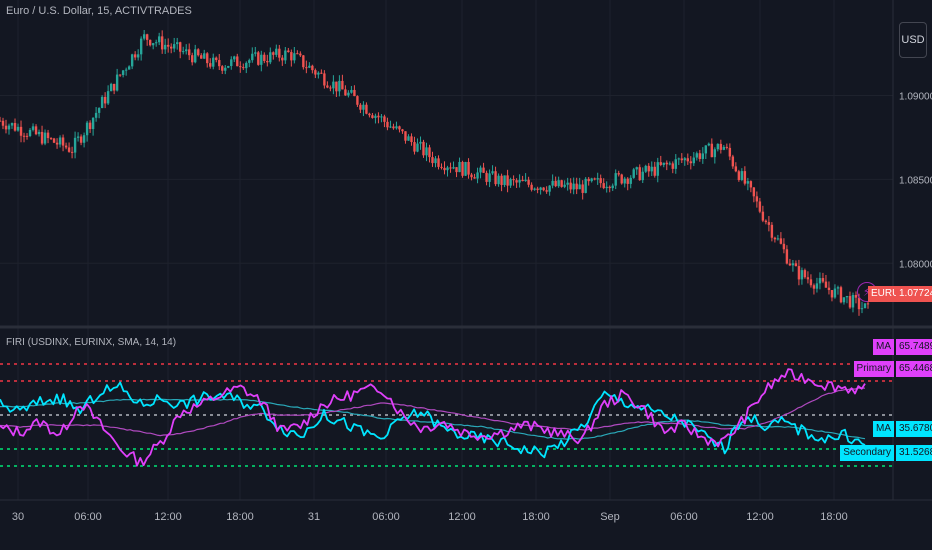  I want to click on ma-line, so click(433, 412).